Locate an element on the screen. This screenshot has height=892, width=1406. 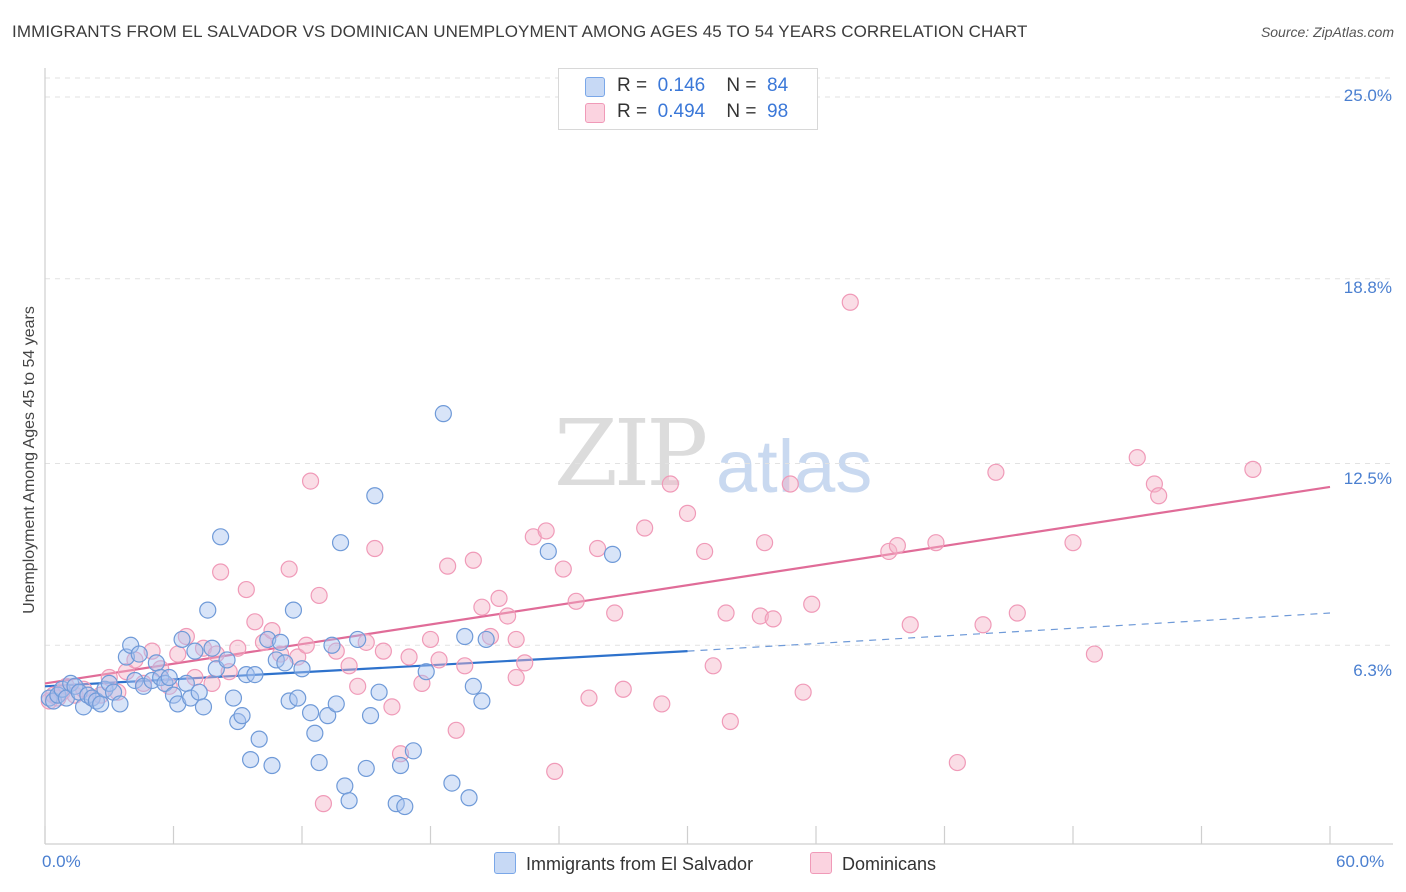
watermark-atlas: atlas is located at coordinates (794, 466).